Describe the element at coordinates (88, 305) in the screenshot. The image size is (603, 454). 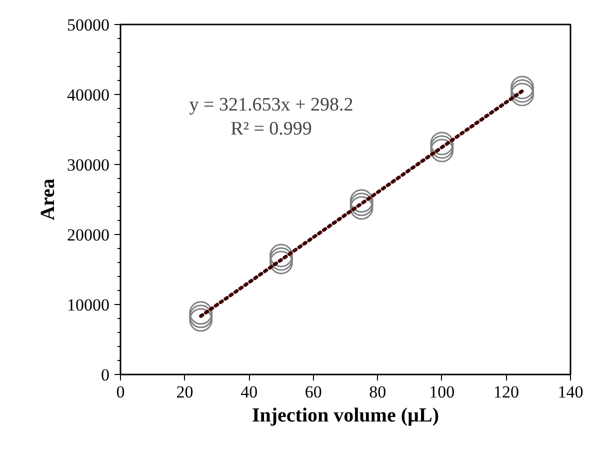
I see `y-tick-label: 10000` at that location.